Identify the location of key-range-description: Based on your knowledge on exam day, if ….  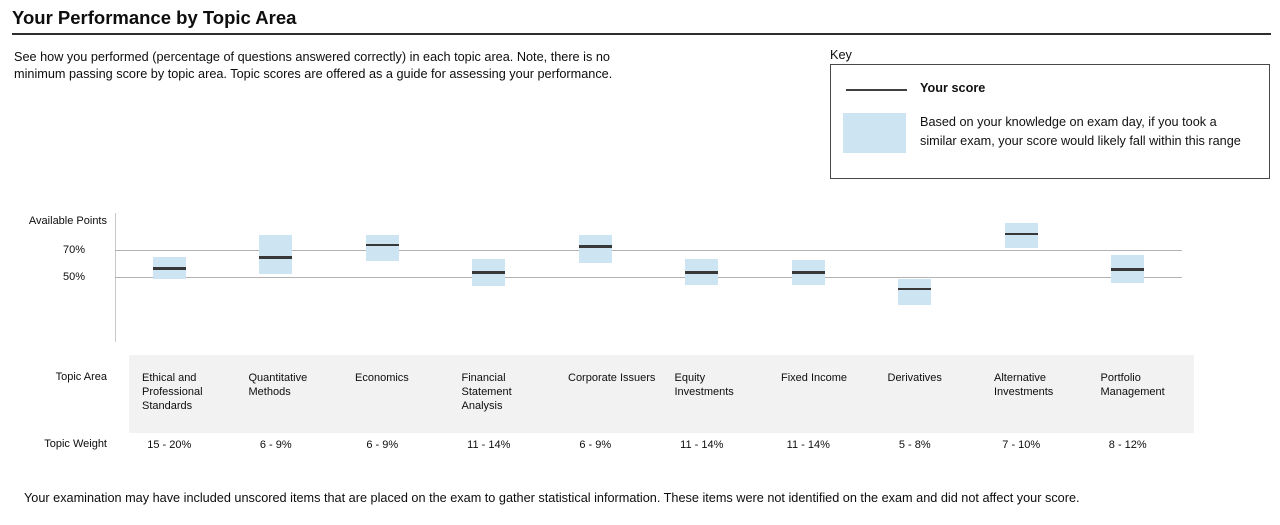
(1080, 131).